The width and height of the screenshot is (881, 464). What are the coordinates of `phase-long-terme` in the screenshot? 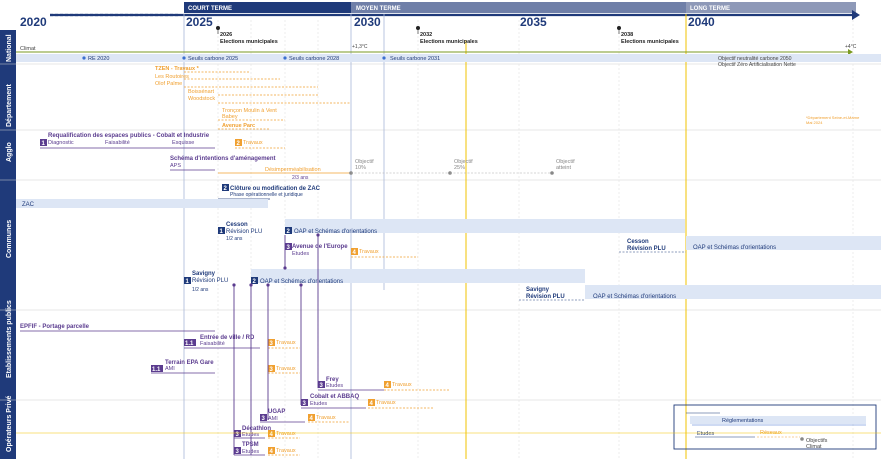 It's located at (771, 7).